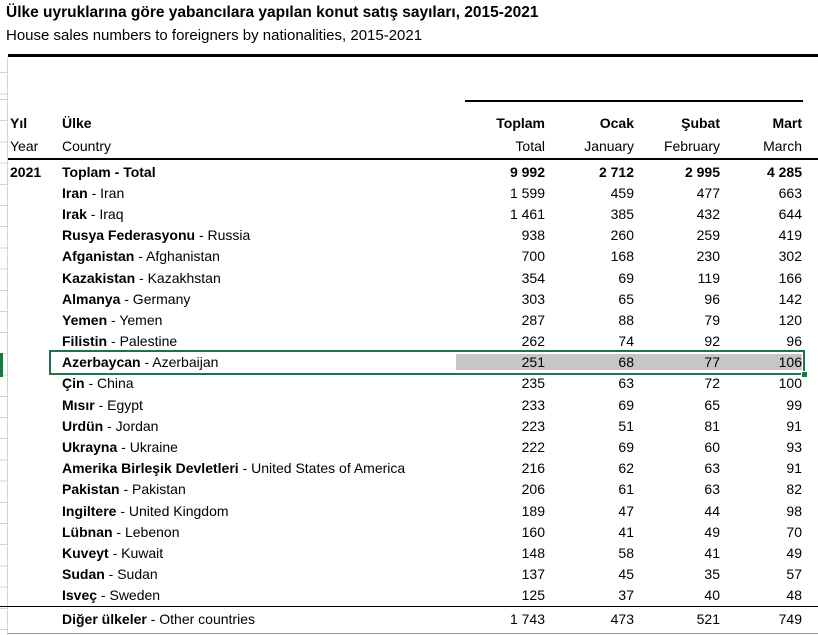 The height and width of the screenshot is (635, 818). What do you see at coordinates (626, 341) in the screenshot?
I see `cell-value: 74` at bounding box center [626, 341].